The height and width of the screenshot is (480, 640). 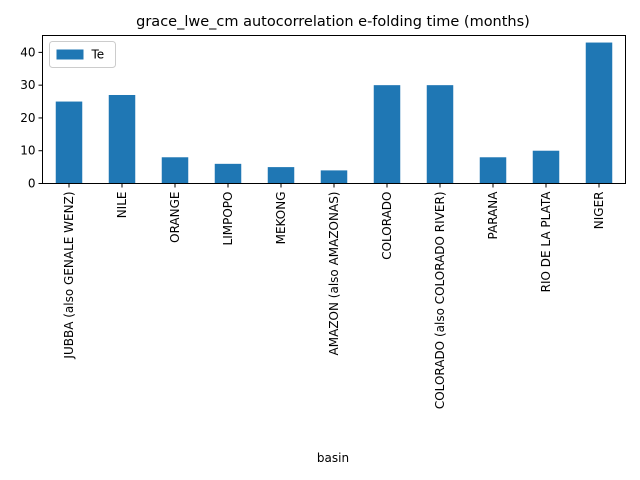 I want to click on x-tick-label: PARANA, so click(x=493, y=215).